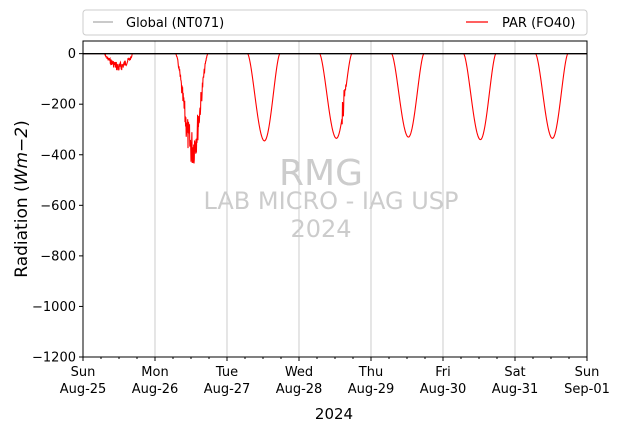 The height and width of the screenshot is (433, 621). What do you see at coordinates (443, 389) in the screenshot?
I see `x-tick-date: Aug-30` at bounding box center [443, 389].